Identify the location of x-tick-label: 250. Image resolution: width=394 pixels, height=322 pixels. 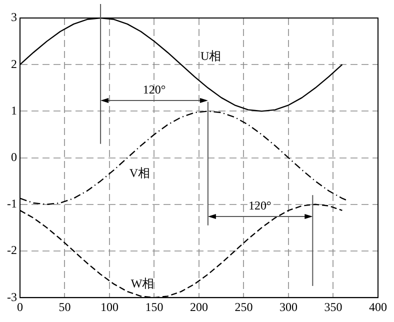
(243, 307).